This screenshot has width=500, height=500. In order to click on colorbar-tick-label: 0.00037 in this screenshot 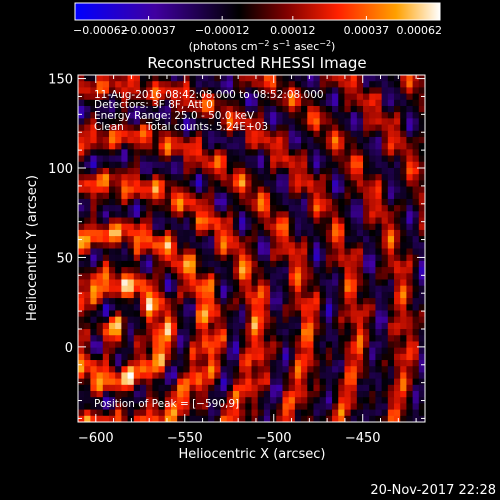, I will do `click(367, 30)`.